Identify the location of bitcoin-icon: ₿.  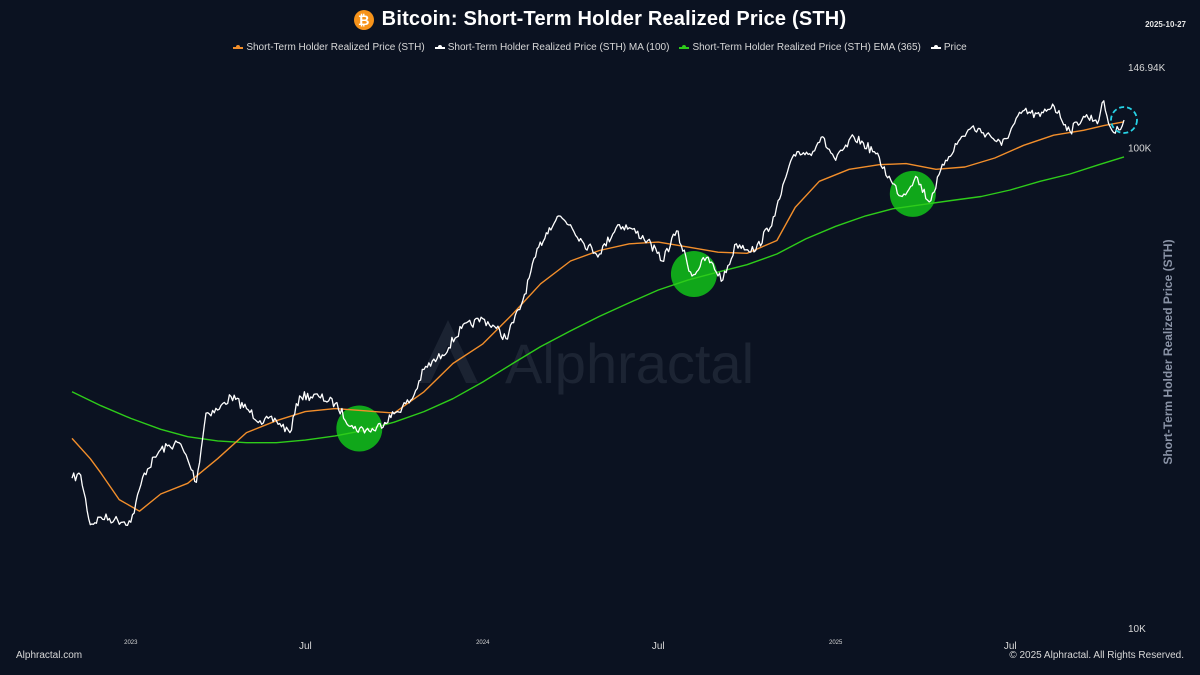
(363, 19).